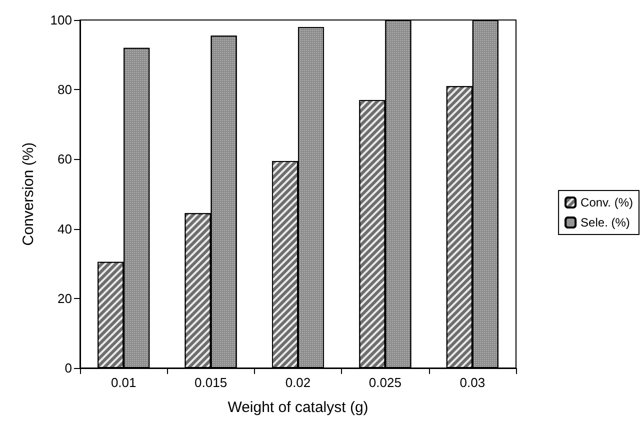 The image size is (641, 425). What do you see at coordinates (473, 382) in the screenshot?
I see `x-tick-label: 0.03` at bounding box center [473, 382].